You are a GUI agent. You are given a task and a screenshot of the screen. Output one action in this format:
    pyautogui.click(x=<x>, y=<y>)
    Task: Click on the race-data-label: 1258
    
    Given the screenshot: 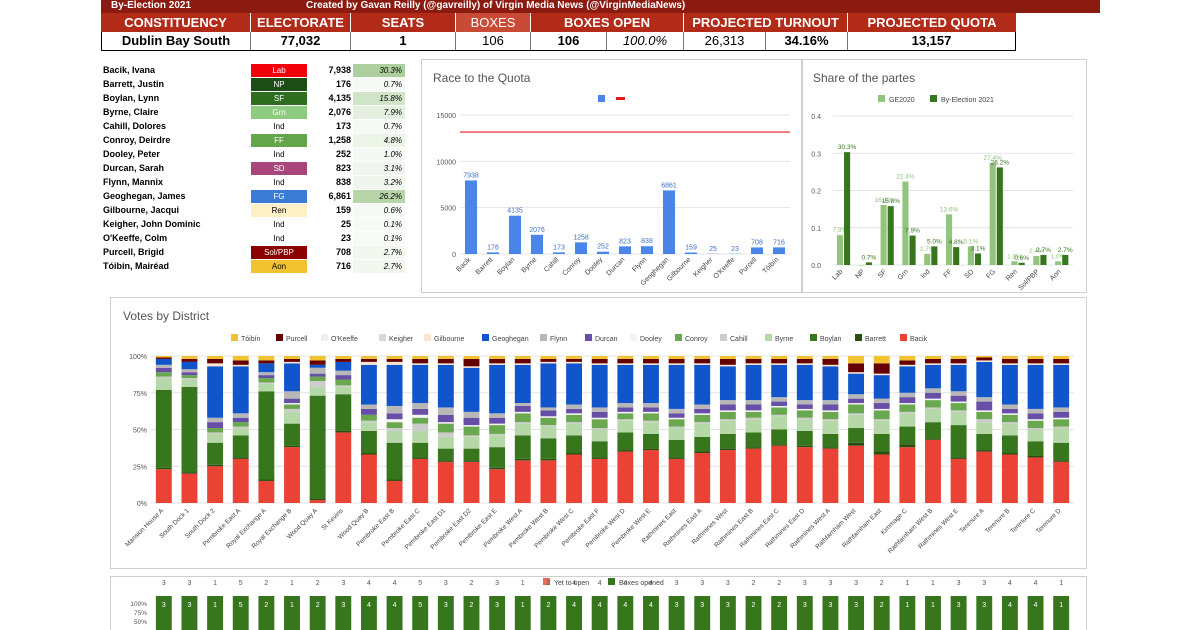 What is the action you would take?
    pyautogui.click(x=581, y=237)
    